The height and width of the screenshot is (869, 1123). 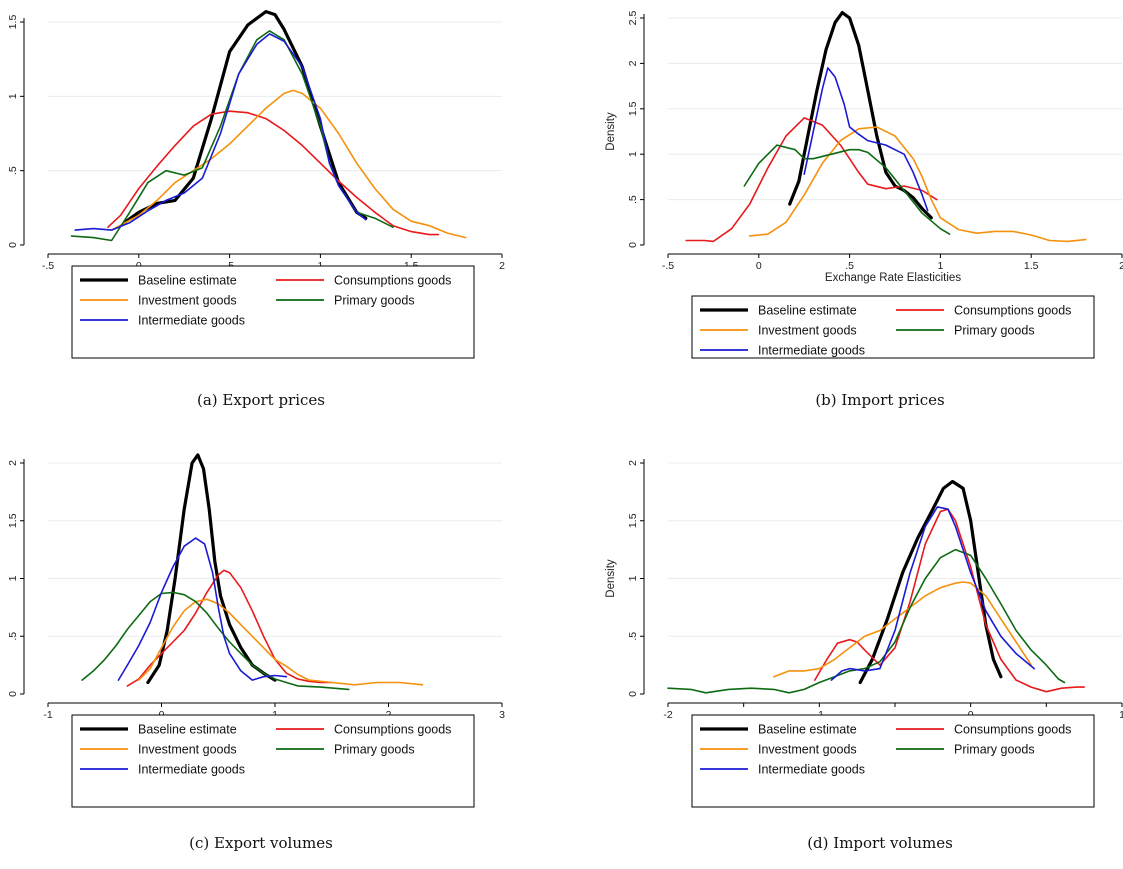 What do you see at coordinates (261, 843) in the screenshot?
I see `panel-caption: (c) Export volumes` at bounding box center [261, 843].